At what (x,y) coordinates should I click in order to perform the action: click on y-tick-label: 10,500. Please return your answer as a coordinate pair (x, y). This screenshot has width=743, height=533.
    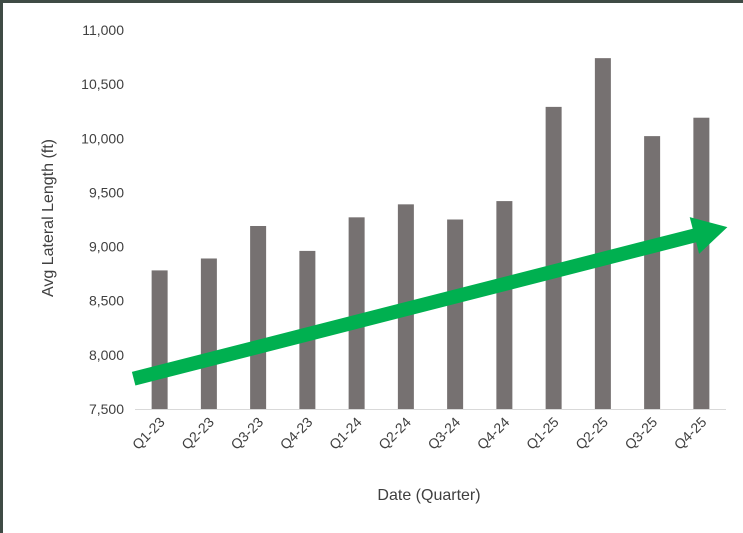
    Looking at the image, I should click on (102, 84).